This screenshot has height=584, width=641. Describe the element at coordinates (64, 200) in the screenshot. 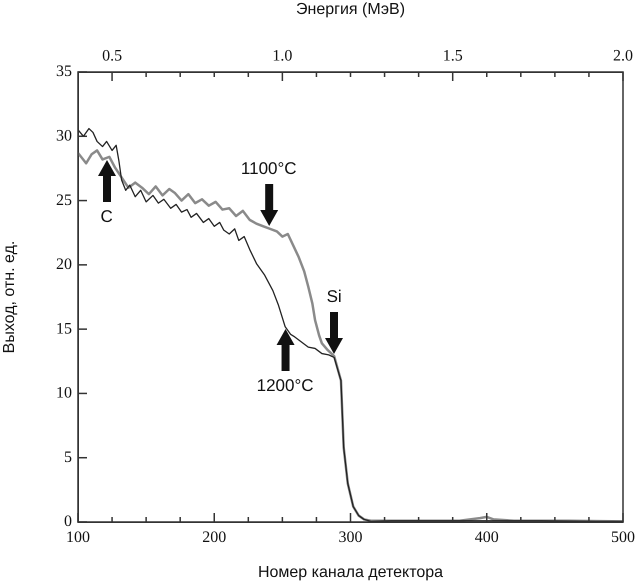

I see `y-tick-label: 25` at that location.